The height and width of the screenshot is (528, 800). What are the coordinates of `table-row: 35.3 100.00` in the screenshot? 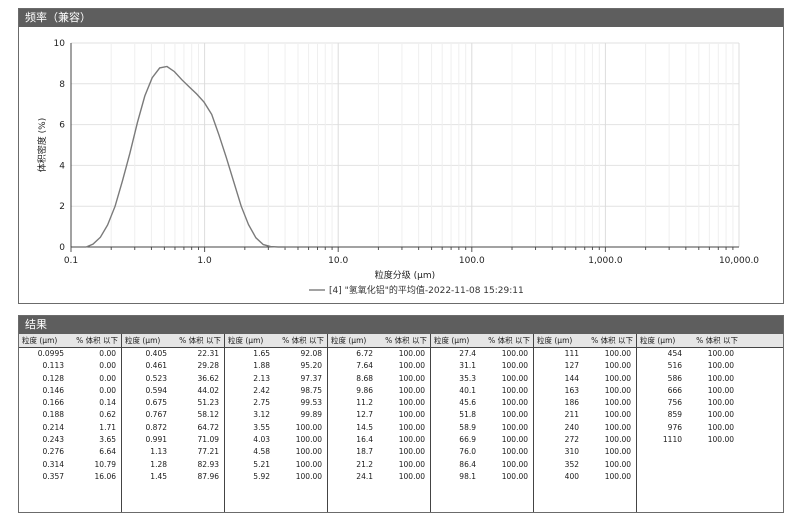 It's located at (482, 379).